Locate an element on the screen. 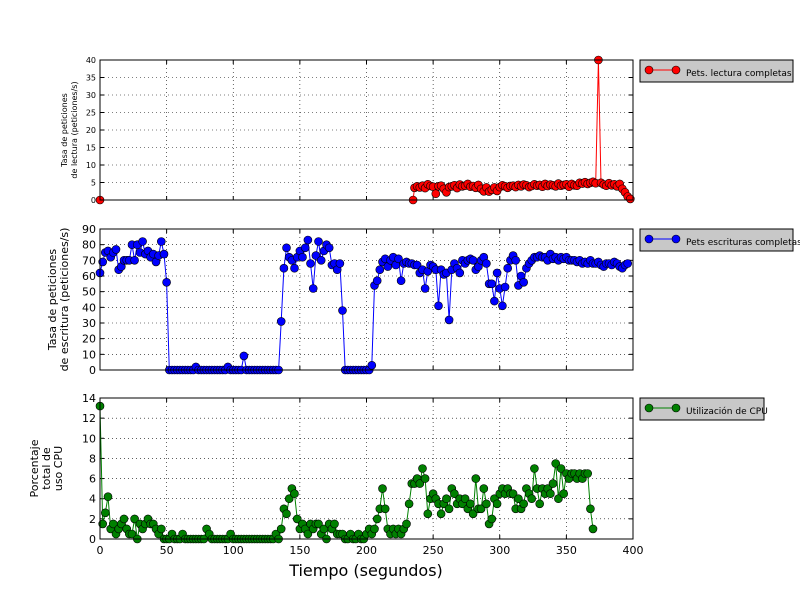 The width and height of the screenshot is (800, 600). y-tick-label: 10 is located at coordinates (89, 438).